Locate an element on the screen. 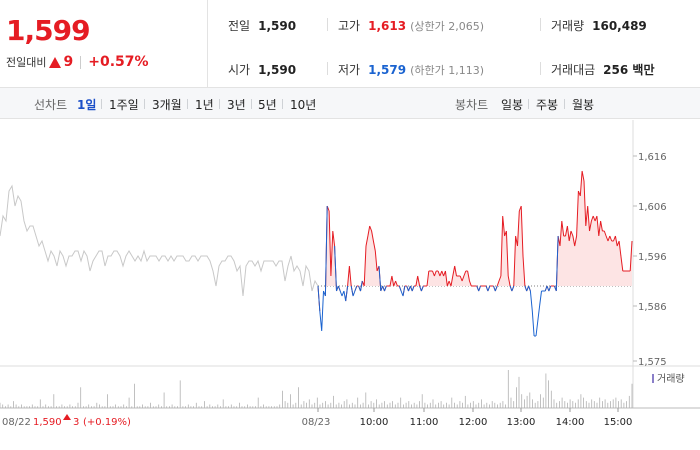 Image resolution: width=700 pixels, height=450 pixels. weekly-candle-button: 주봉 is located at coordinates (547, 105).